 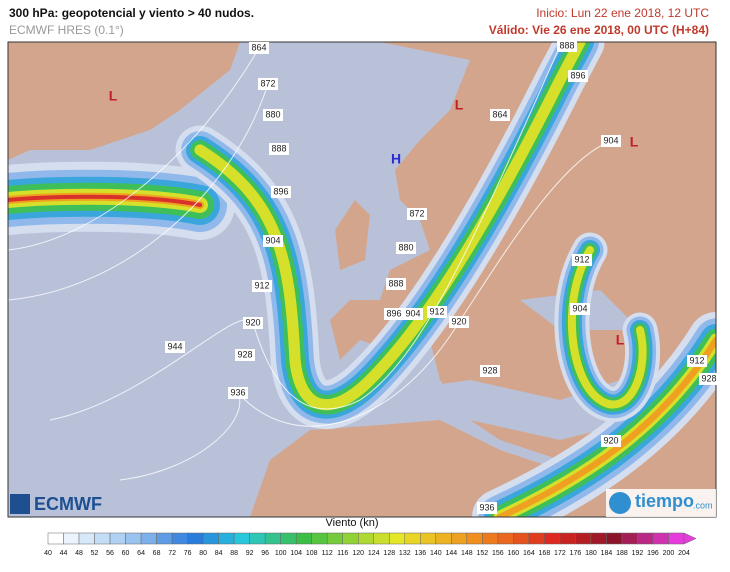 I want to click on contour-label: 888, so click(x=395, y=283).